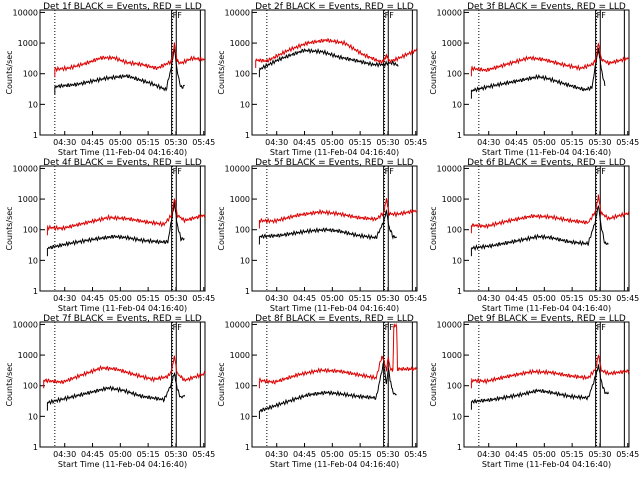 The height and width of the screenshot is (480, 640). I want to click on panel-title: Det 5f BLACK = Events, RED = LLD, so click(334, 163).